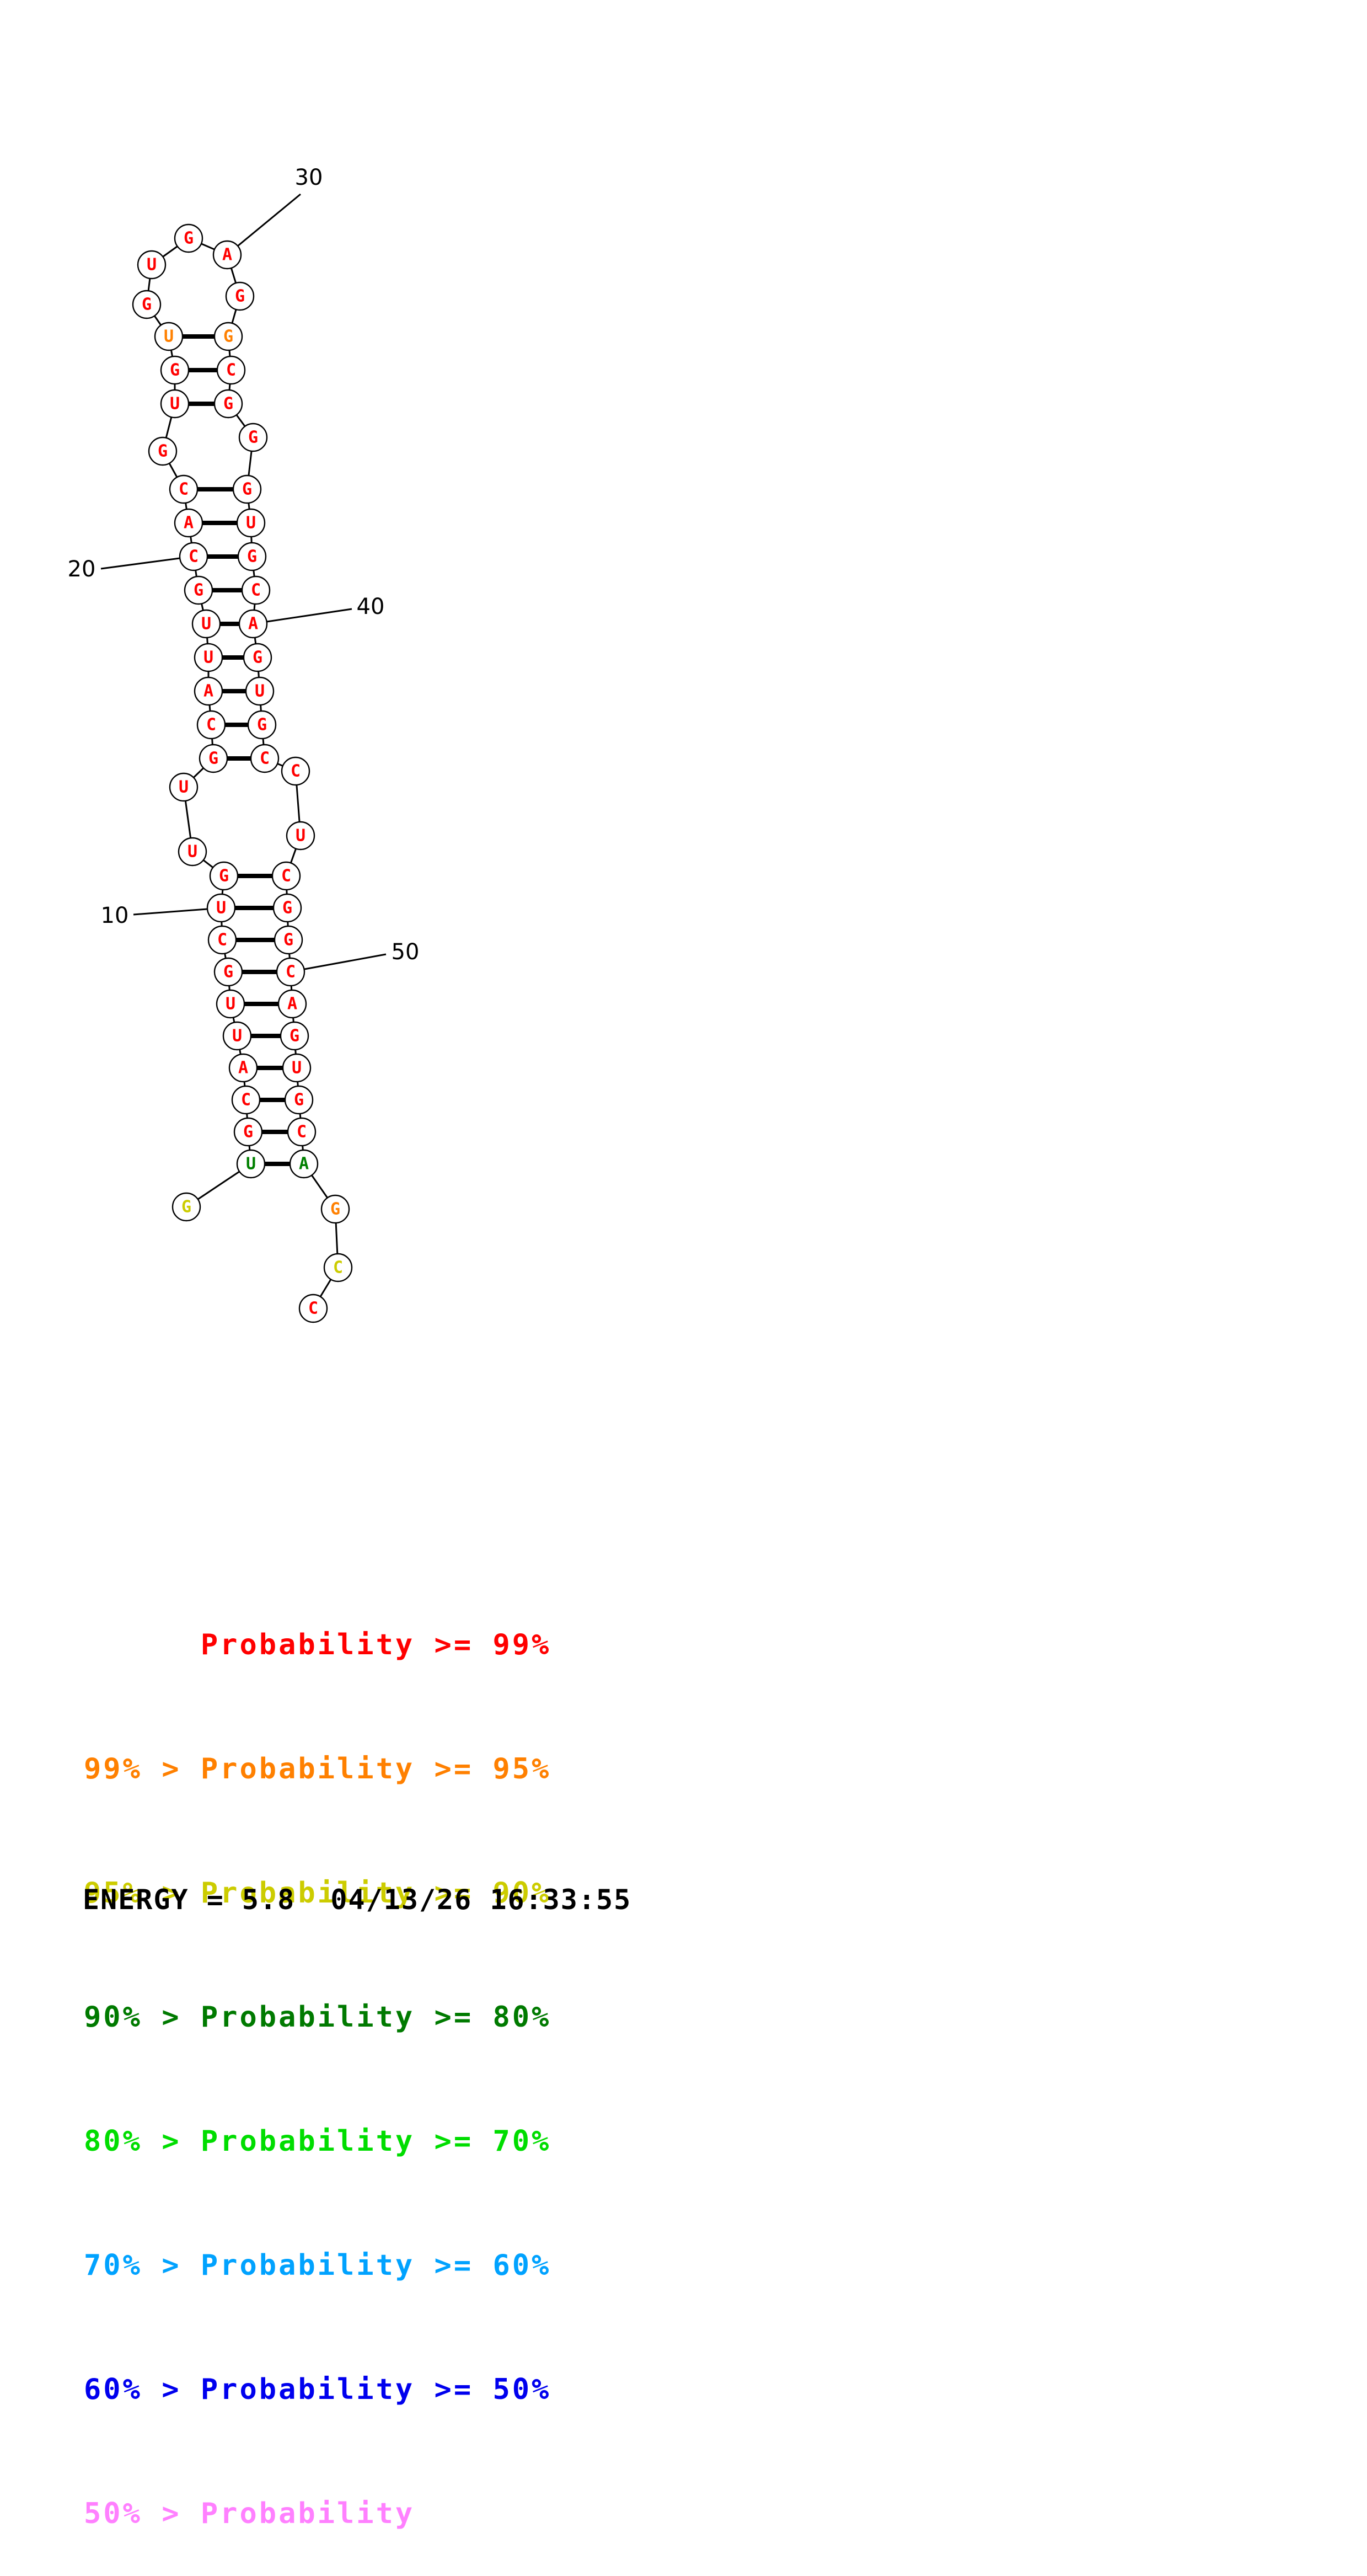 This screenshot has height=2576, width=1367. I want to click on legend-line: 60% > Probability >= 50%, so click(318, 2389).